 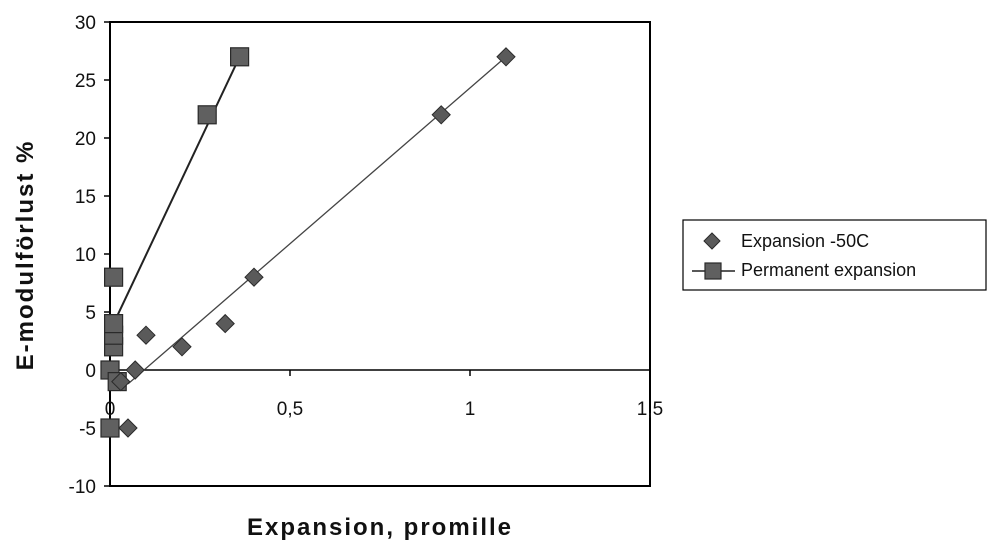 What do you see at coordinates (85, 23) in the screenshot?
I see `y-tick-label: 30` at bounding box center [85, 23].